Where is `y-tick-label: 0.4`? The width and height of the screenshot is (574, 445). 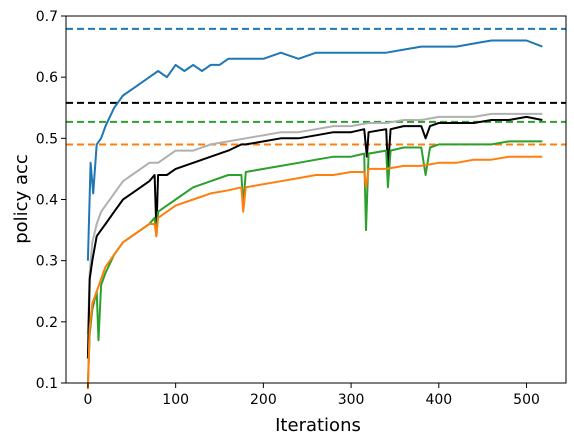
y-tick-label: 0.4 is located at coordinates (47, 201).